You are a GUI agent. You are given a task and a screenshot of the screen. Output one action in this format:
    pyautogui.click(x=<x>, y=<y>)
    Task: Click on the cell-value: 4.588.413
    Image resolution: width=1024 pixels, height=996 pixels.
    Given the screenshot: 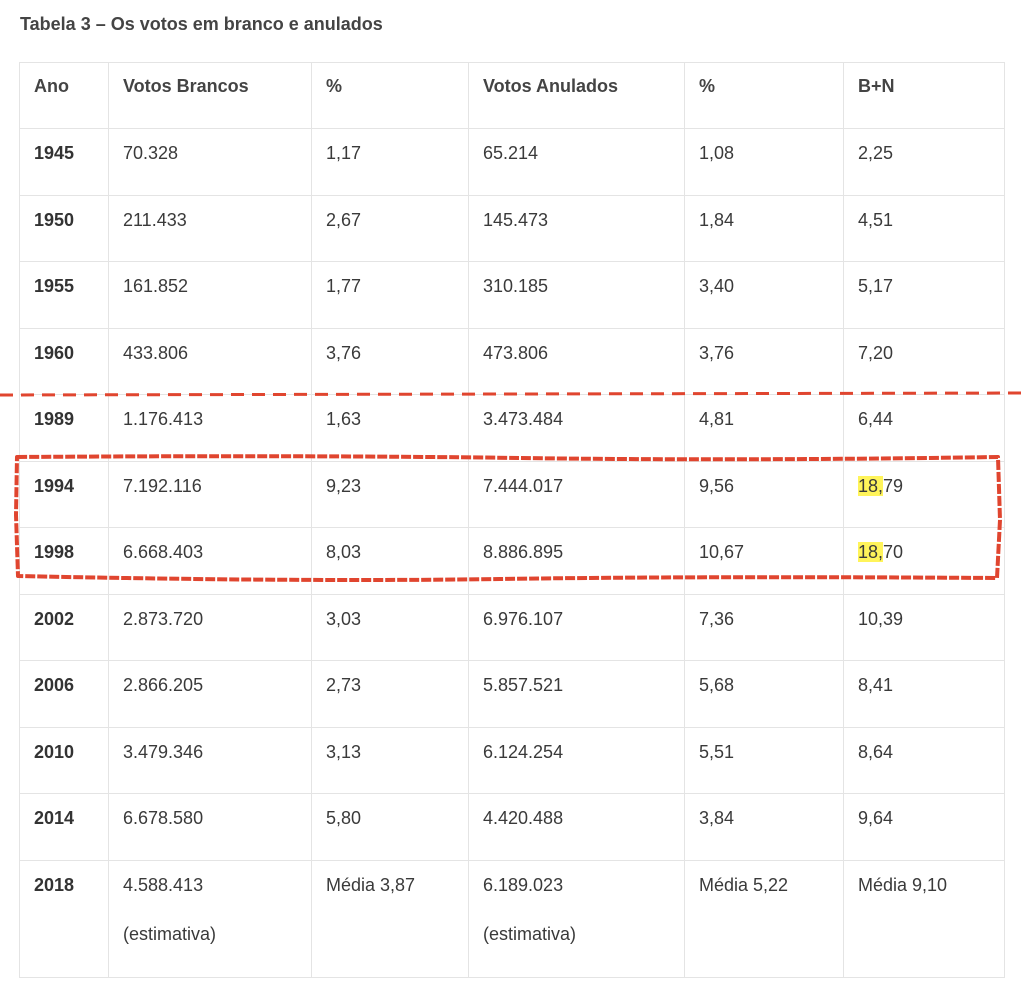 What is the action you would take?
    pyautogui.click(x=163, y=884)
    